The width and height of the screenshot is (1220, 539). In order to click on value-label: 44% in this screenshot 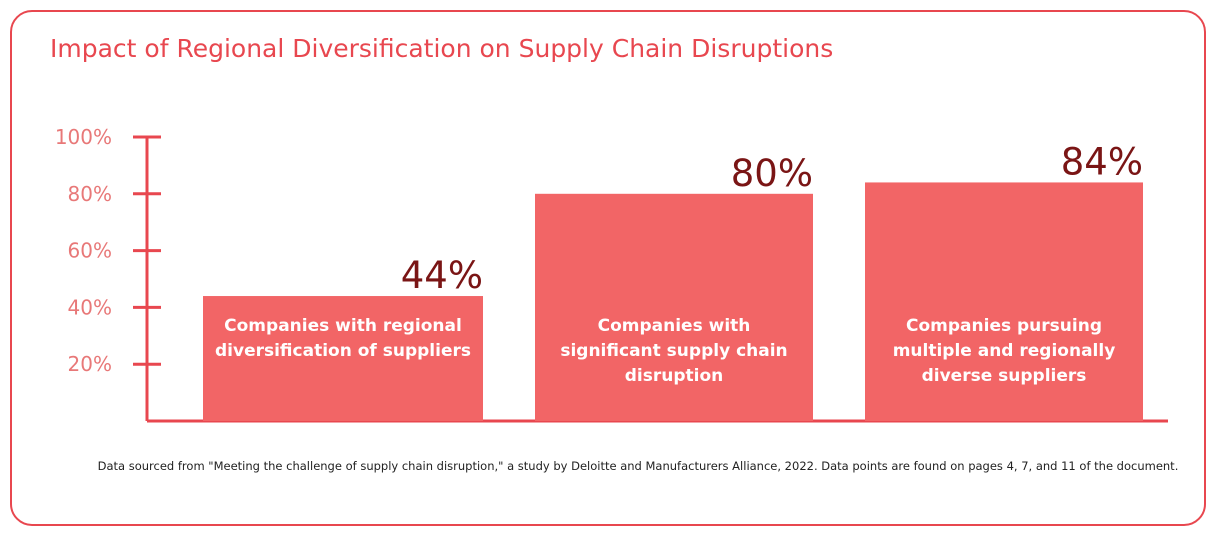, I will do `click(442, 275)`.